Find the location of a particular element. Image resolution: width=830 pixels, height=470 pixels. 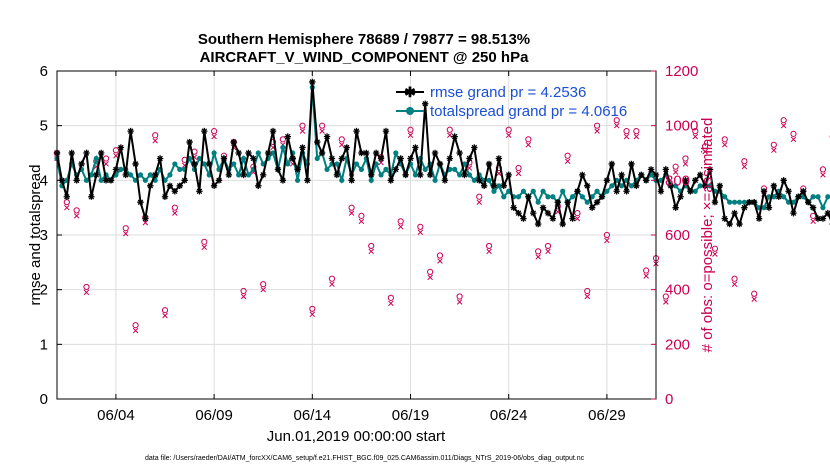

y-right-tick-label: 200 is located at coordinates (677, 344).